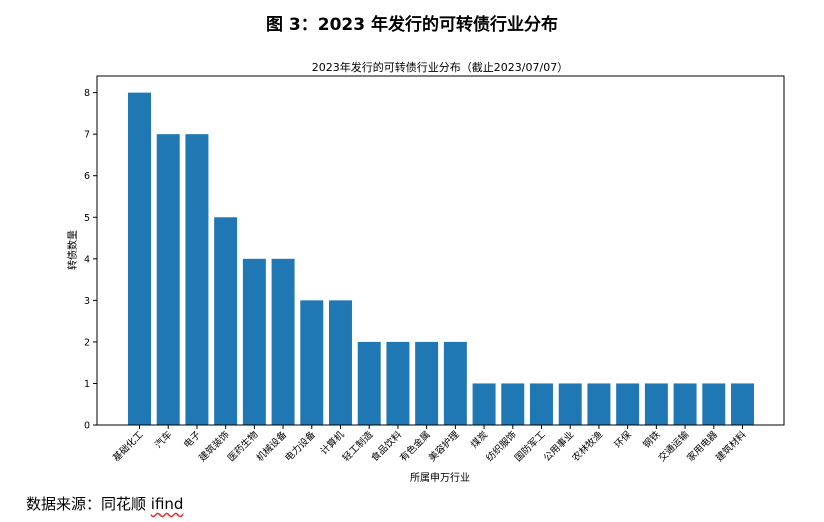 The image size is (824, 522). I want to click on bar-有色金属, so click(427, 383).